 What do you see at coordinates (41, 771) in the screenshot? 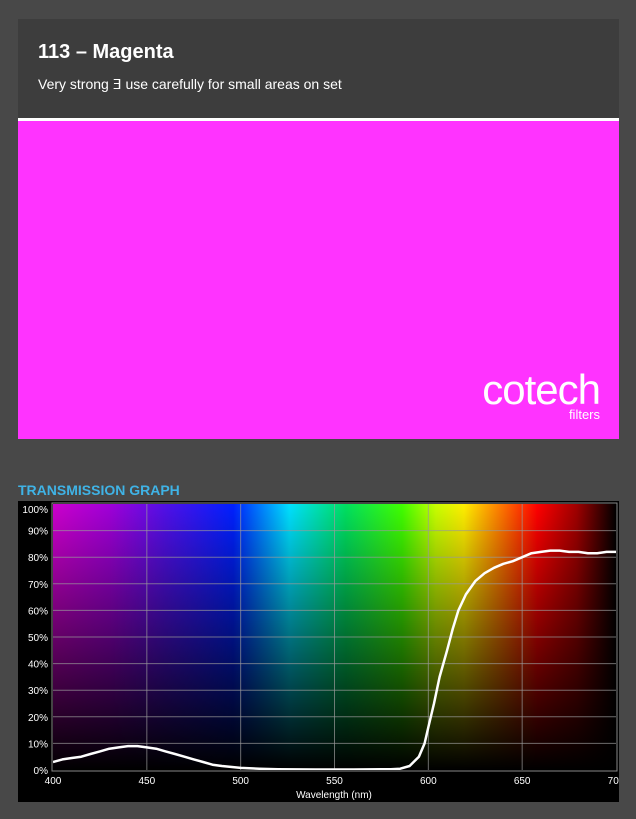
I see `y-tick-label: 0%` at bounding box center [41, 771].